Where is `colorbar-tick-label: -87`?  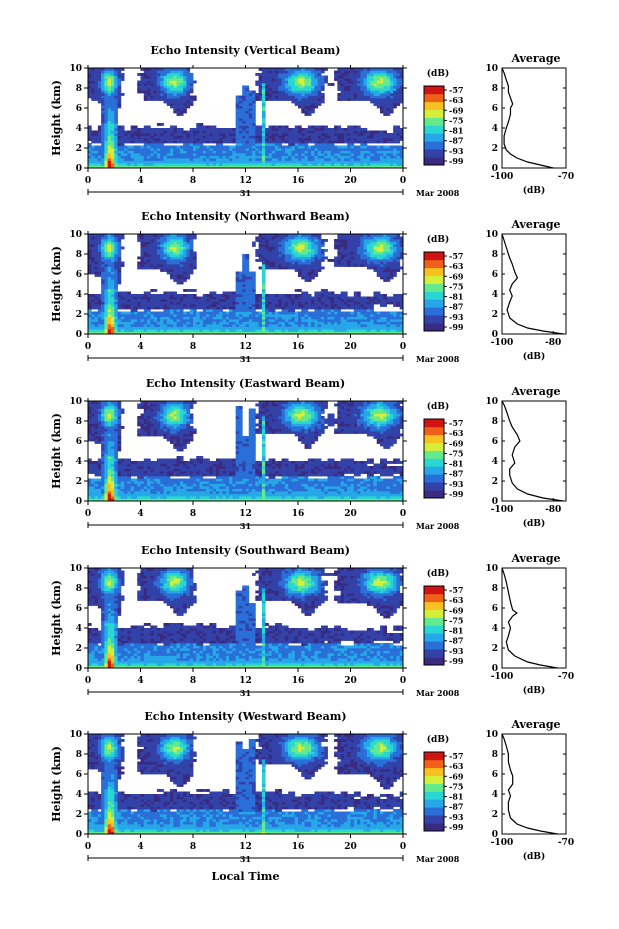
colorbar-tick-label: -87 is located at coordinates (456, 141).